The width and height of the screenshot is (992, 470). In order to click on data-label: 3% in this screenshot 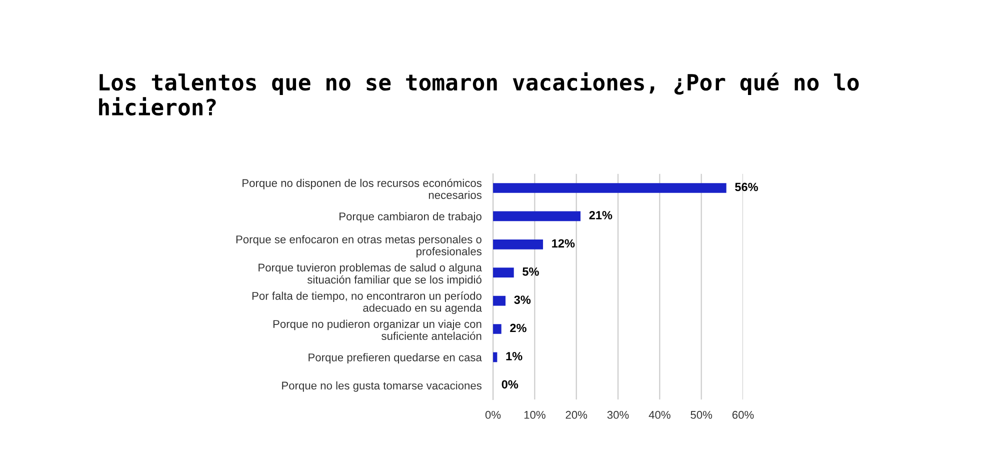, I will do `click(522, 300)`.